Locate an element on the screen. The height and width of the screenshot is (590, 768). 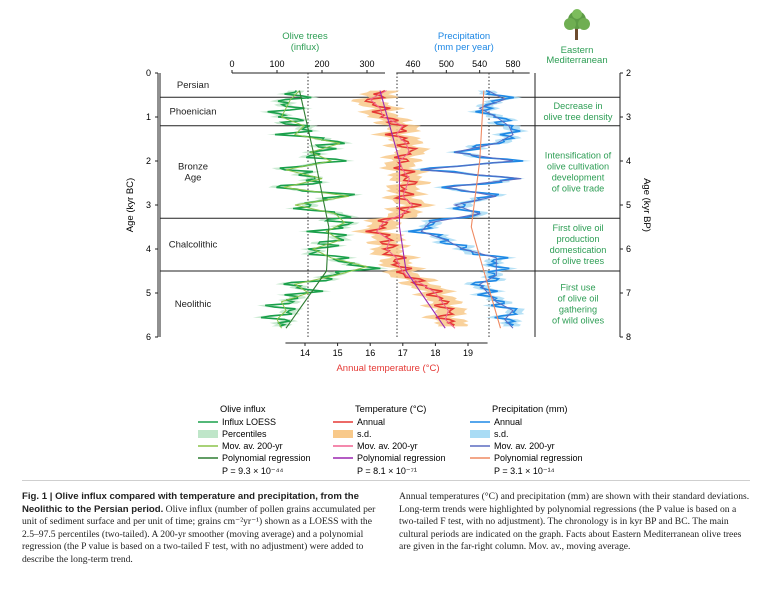
legend-title: Olive influx is located at coordinates (243, 409).